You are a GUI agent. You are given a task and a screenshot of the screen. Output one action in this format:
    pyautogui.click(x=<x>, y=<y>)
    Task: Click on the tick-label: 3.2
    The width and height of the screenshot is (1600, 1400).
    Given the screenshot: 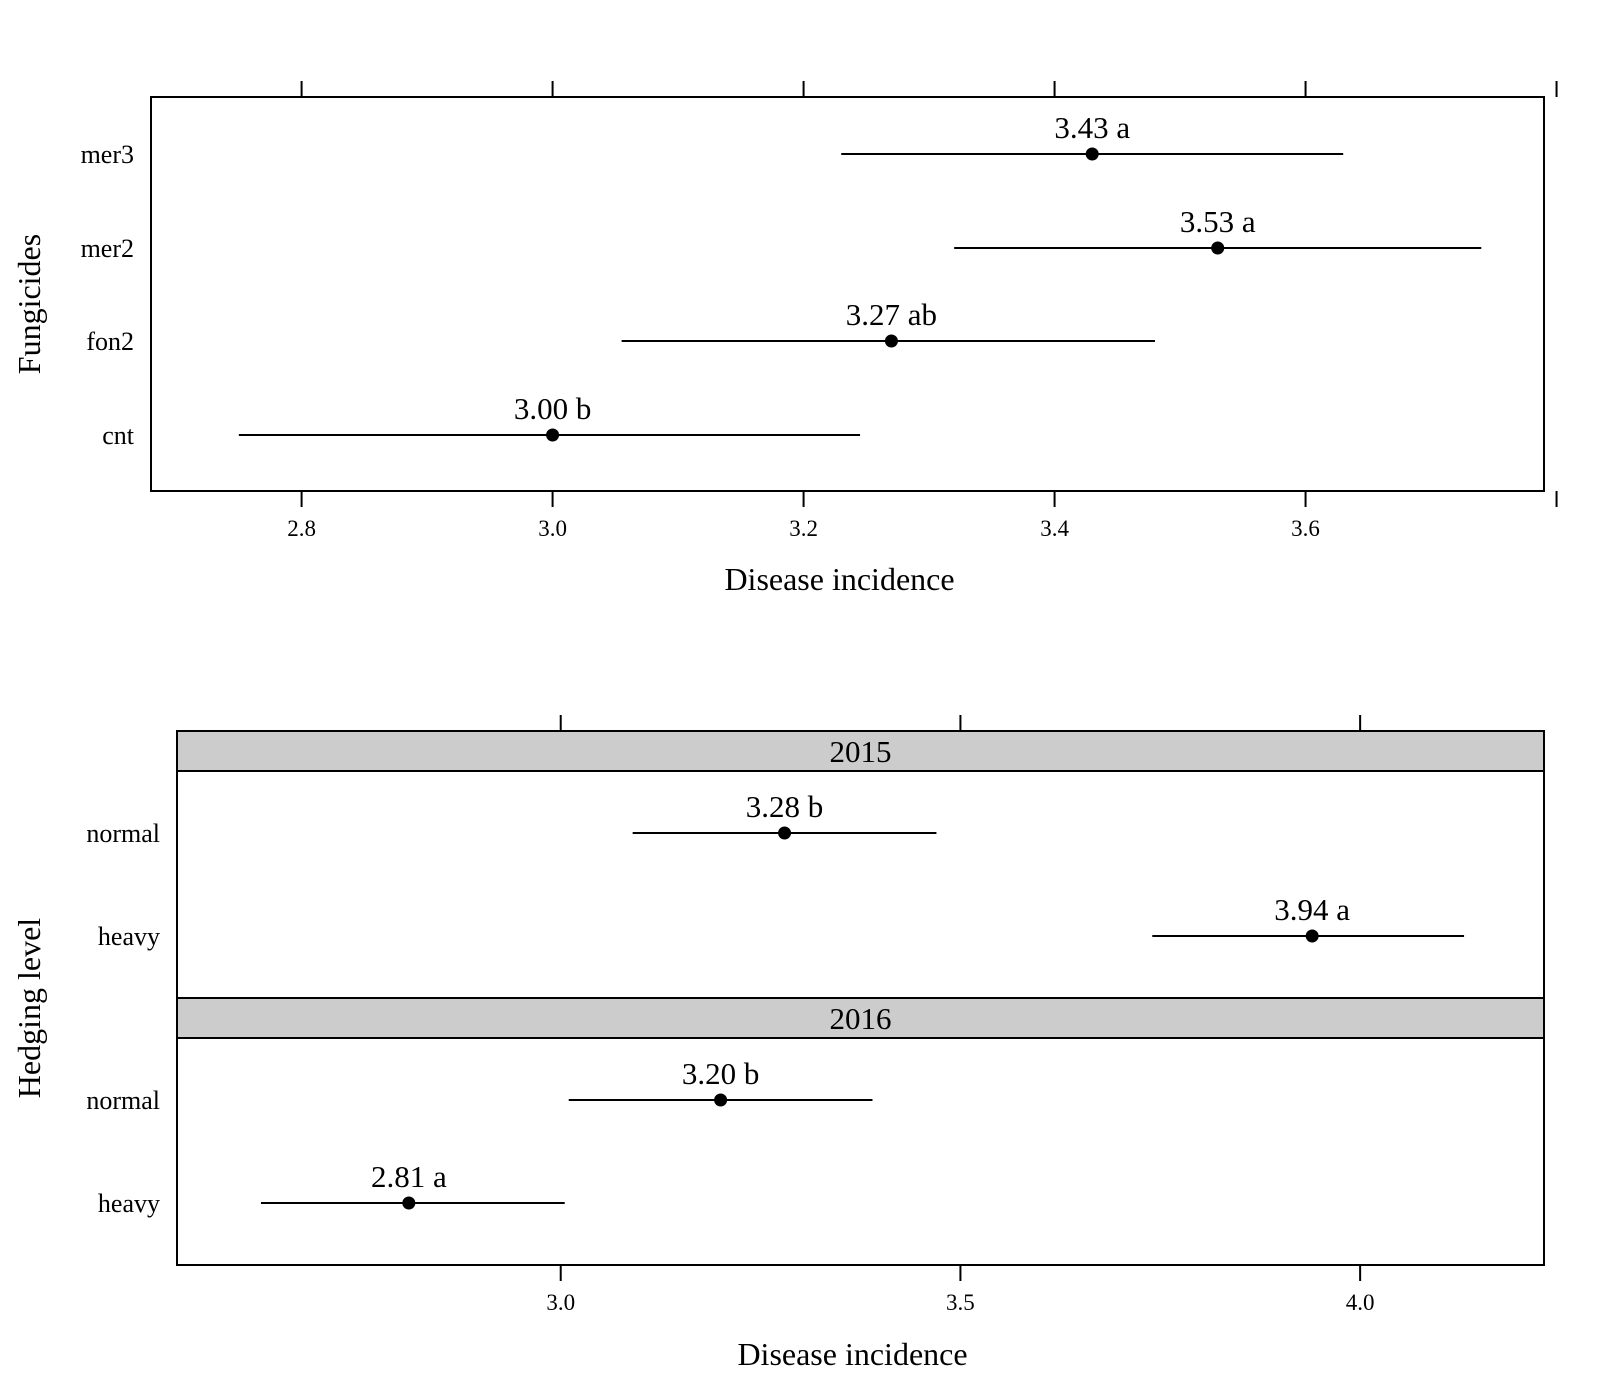 What is the action you would take?
    pyautogui.click(x=803, y=528)
    